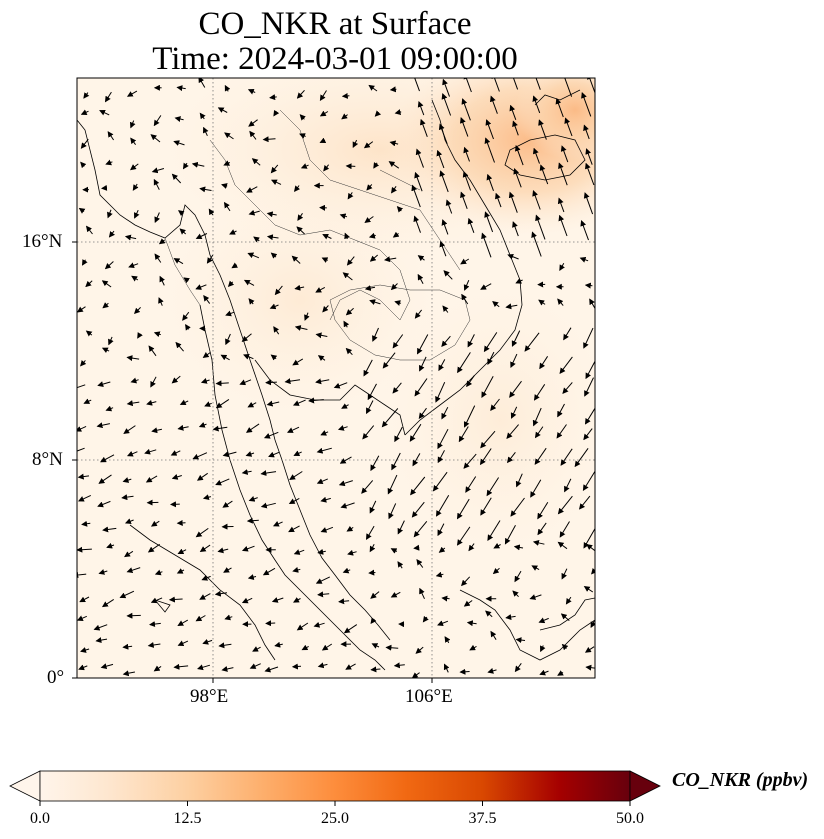 The height and width of the screenshot is (839, 824). I want to click on colorbar-tick-0: 0.0, so click(40, 818).